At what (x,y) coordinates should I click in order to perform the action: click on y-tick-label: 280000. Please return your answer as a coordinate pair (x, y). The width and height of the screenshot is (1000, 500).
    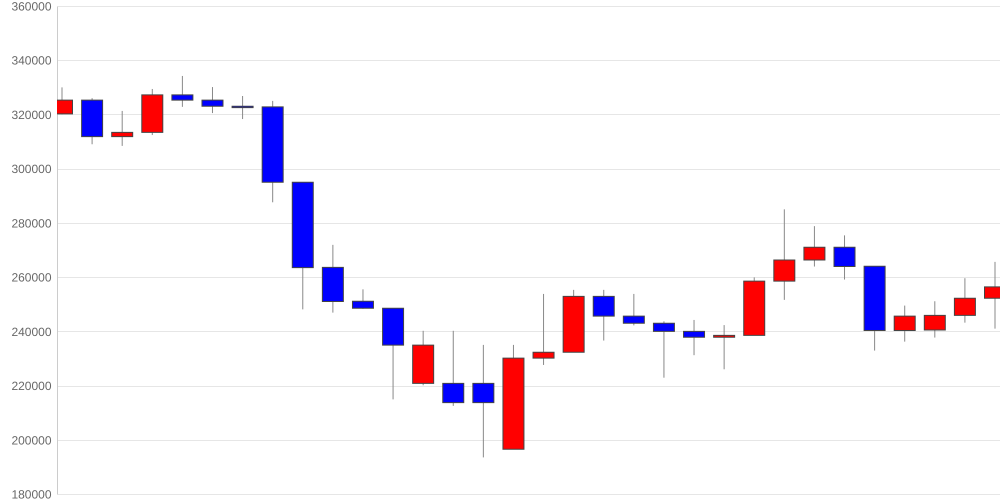
    Looking at the image, I should click on (31, 223).